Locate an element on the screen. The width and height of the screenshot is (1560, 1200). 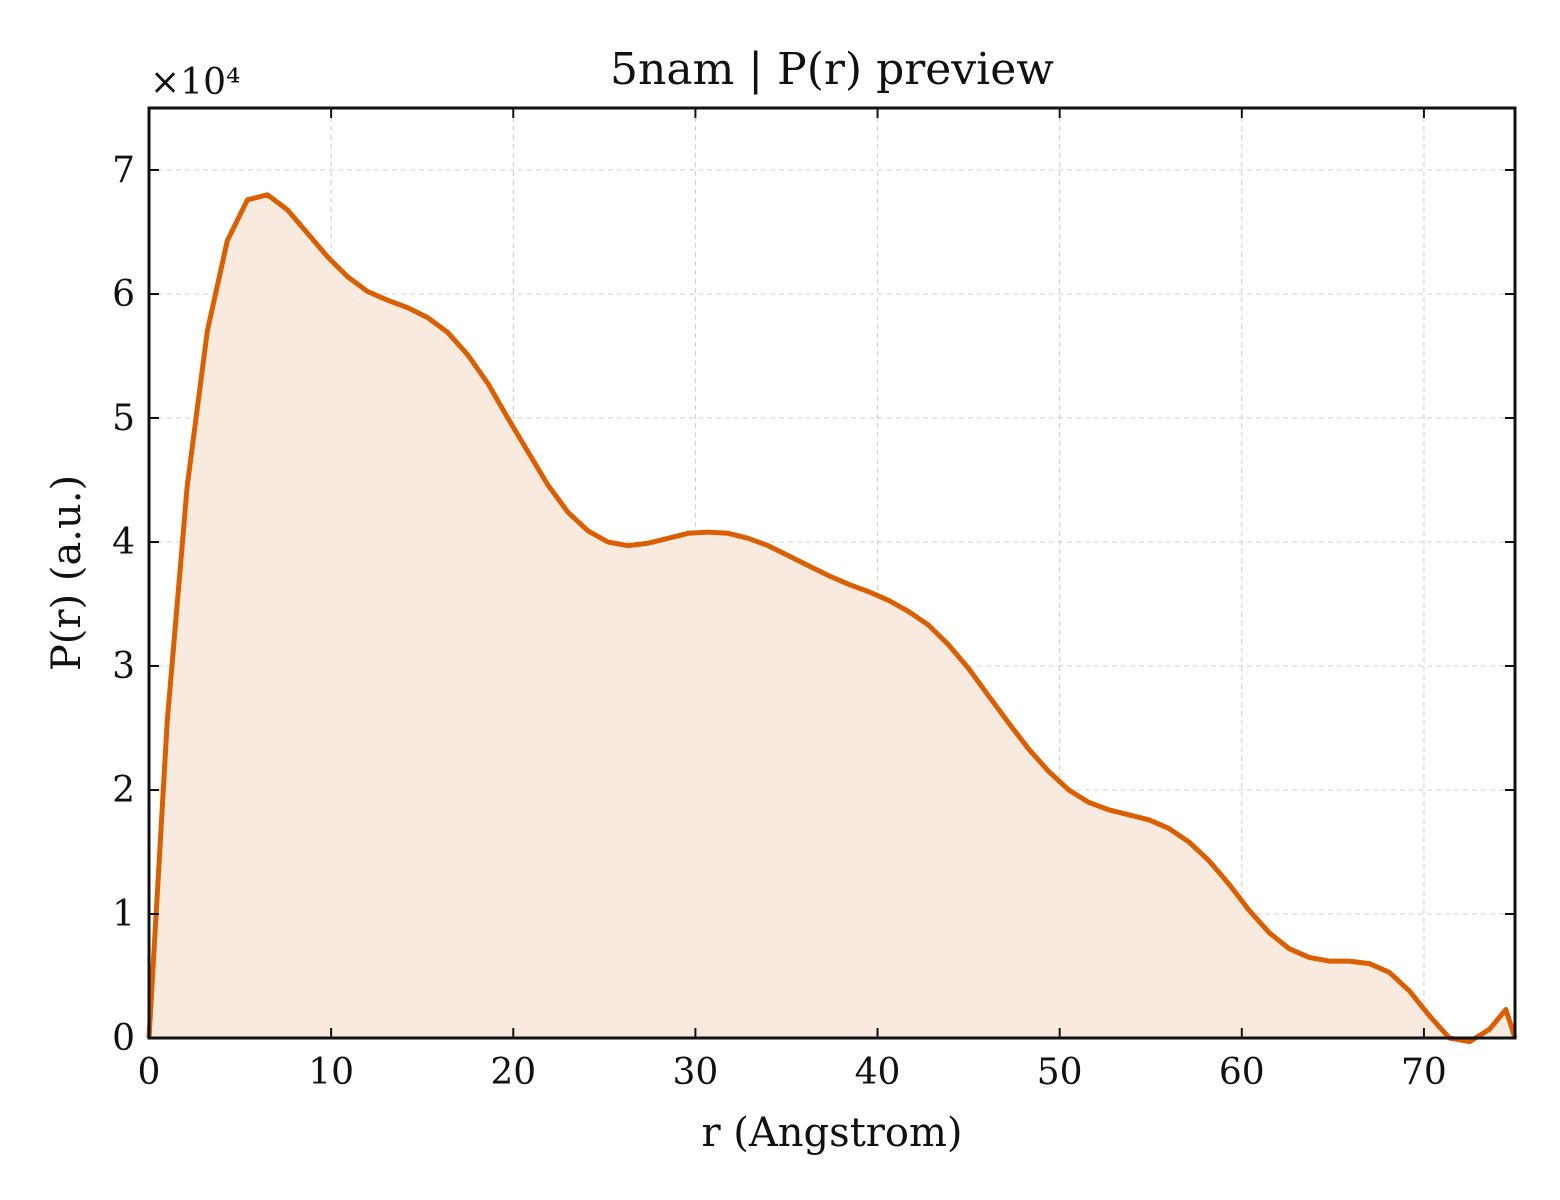
x-axis-label: r (Angstrom) is located at coordinates (831, 1133).